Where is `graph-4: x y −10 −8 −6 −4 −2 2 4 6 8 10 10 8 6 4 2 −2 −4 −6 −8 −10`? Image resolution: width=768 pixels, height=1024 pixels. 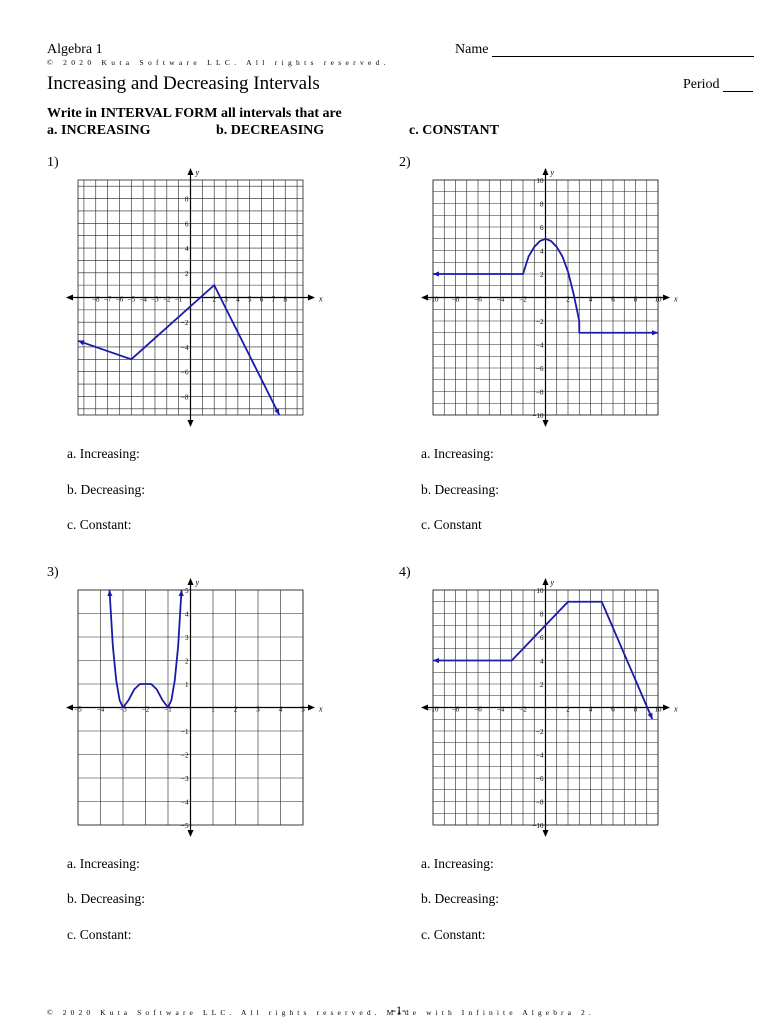 graph-4: x y −10 −8 −6 −4 −2 2 4 6 8 10 10 8 6 4 2 −2 −4 −6 −8 −10 is located at coordinates (549, 707).